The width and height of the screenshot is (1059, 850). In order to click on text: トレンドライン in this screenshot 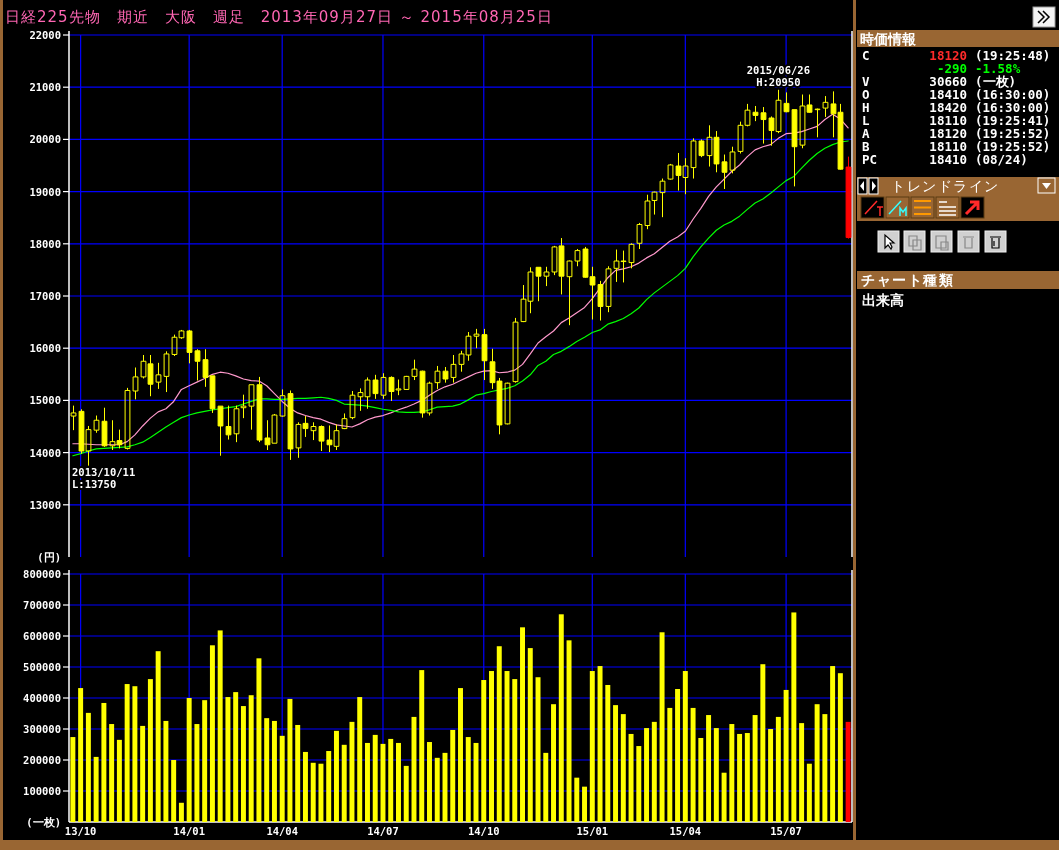, I will do `click(945, 186)`.